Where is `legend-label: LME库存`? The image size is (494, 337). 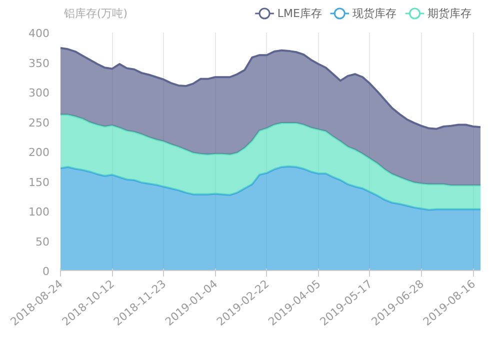 legend-label: LME库存 is located at coordinates (299, 13).